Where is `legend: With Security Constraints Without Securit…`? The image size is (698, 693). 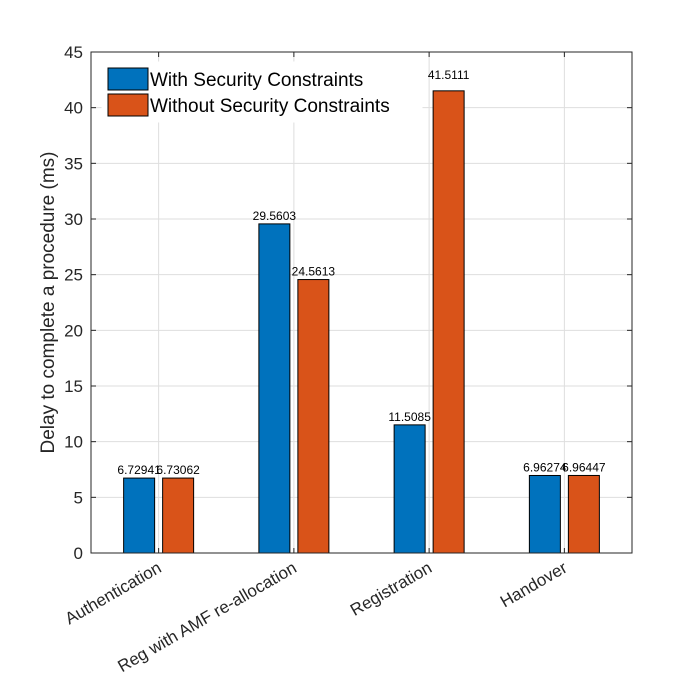
legend: With Security Constraints Without Securit… is located at coordinates (262, 92).